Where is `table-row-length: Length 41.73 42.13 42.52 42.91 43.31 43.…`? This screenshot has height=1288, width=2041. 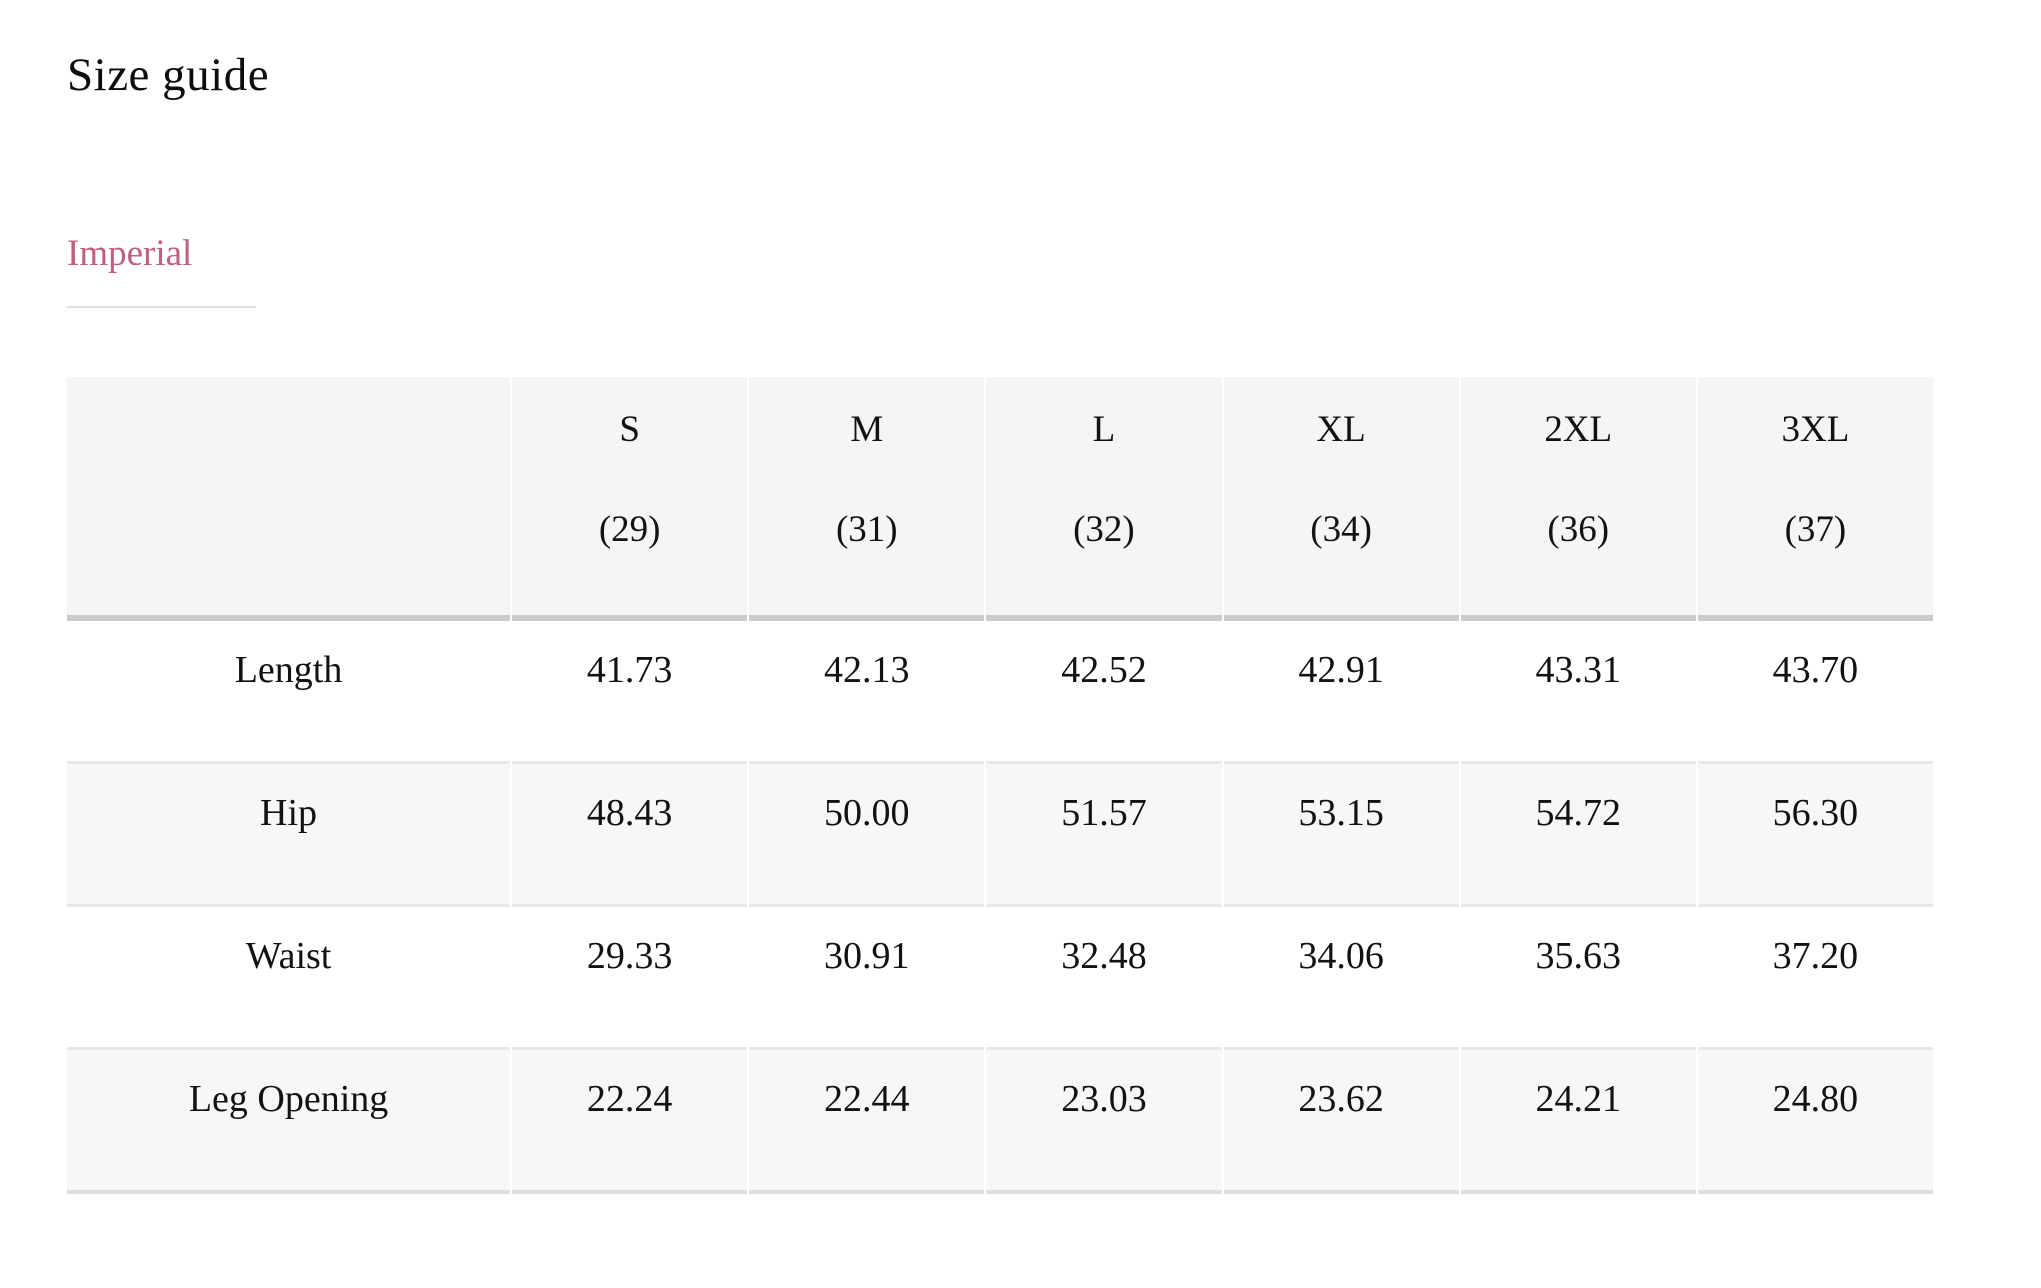
table-row-length: Length 41.73 42.13 42.52 42.91 43.31 43.… is located at coordinates (1000, 692).